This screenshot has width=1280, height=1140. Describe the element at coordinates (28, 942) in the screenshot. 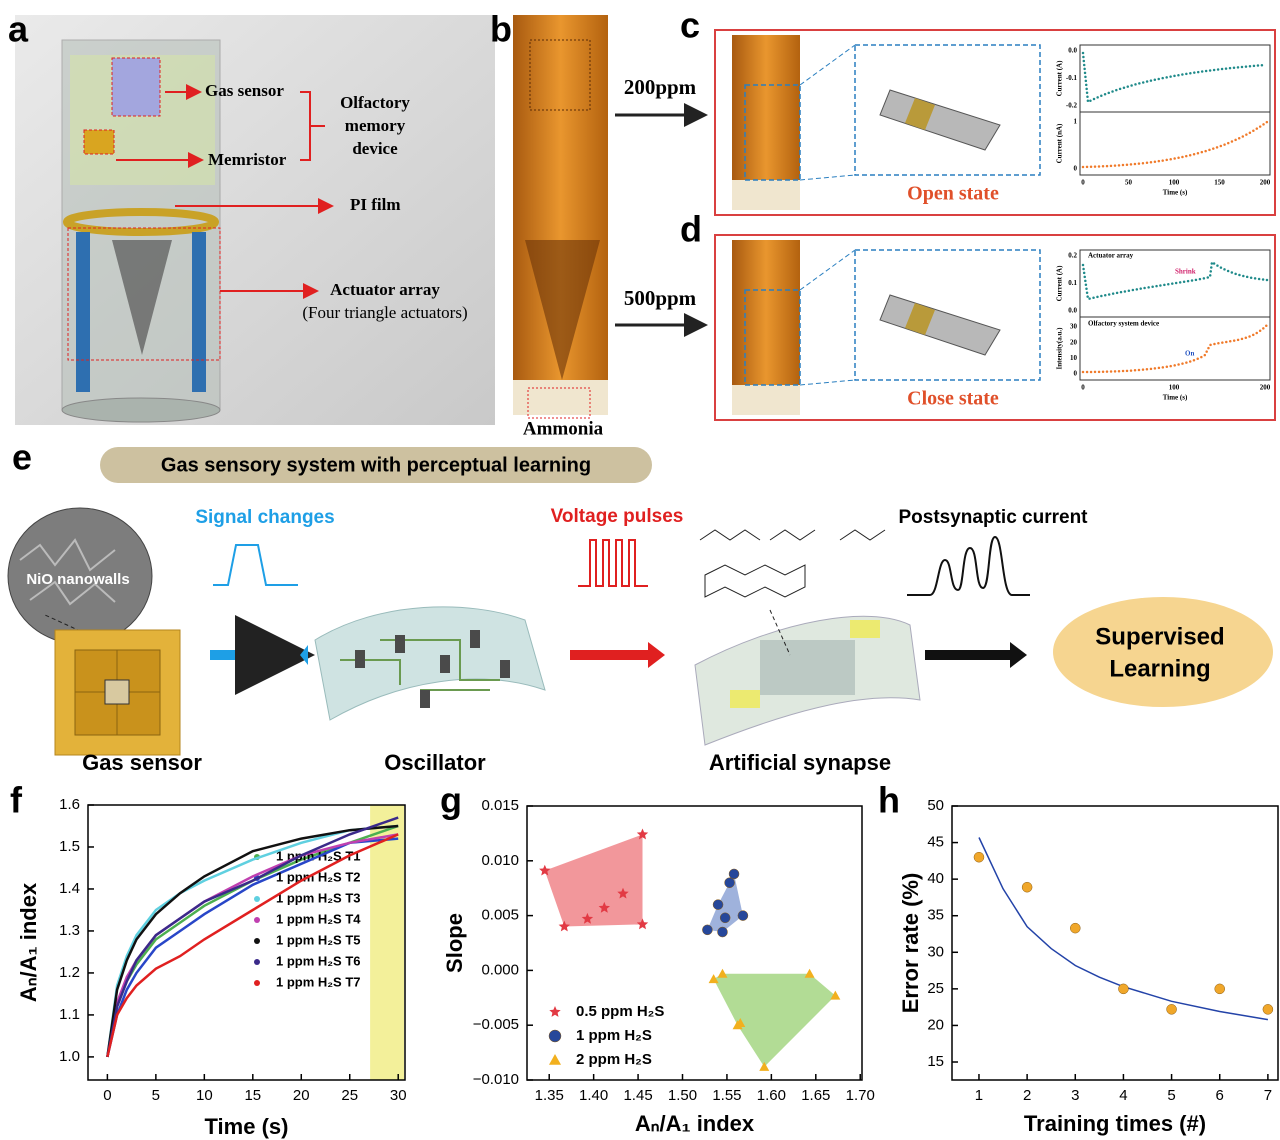

I see `y-axis-label: Aₙ/A₁ index` at that location.